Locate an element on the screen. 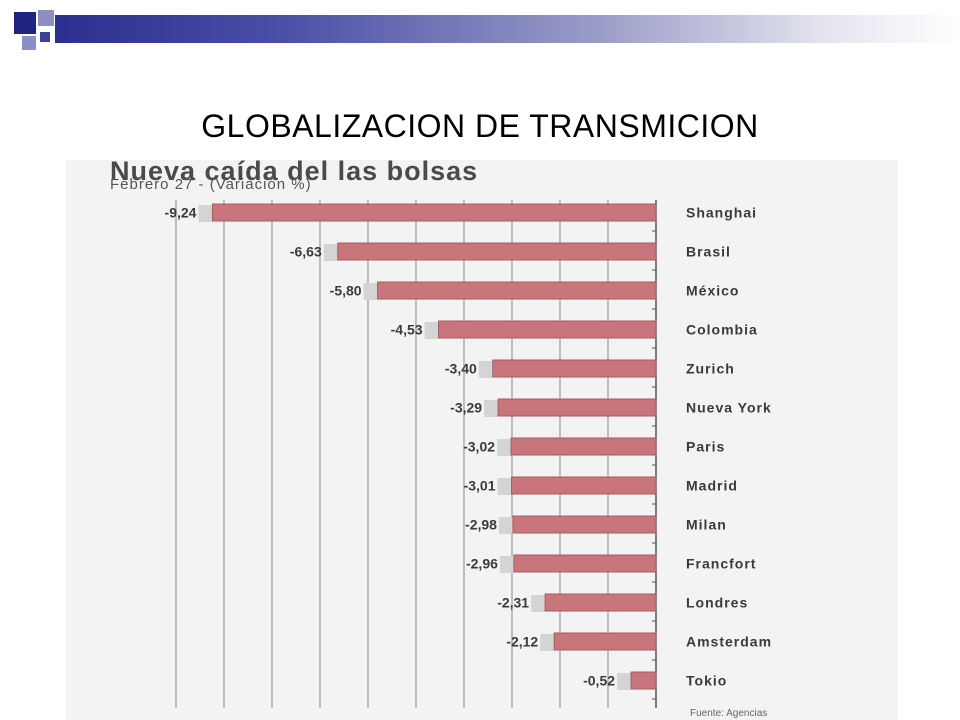 The height and width of the screenshot is (720, 960). logo-square-small is located at coordinates (29, 43).